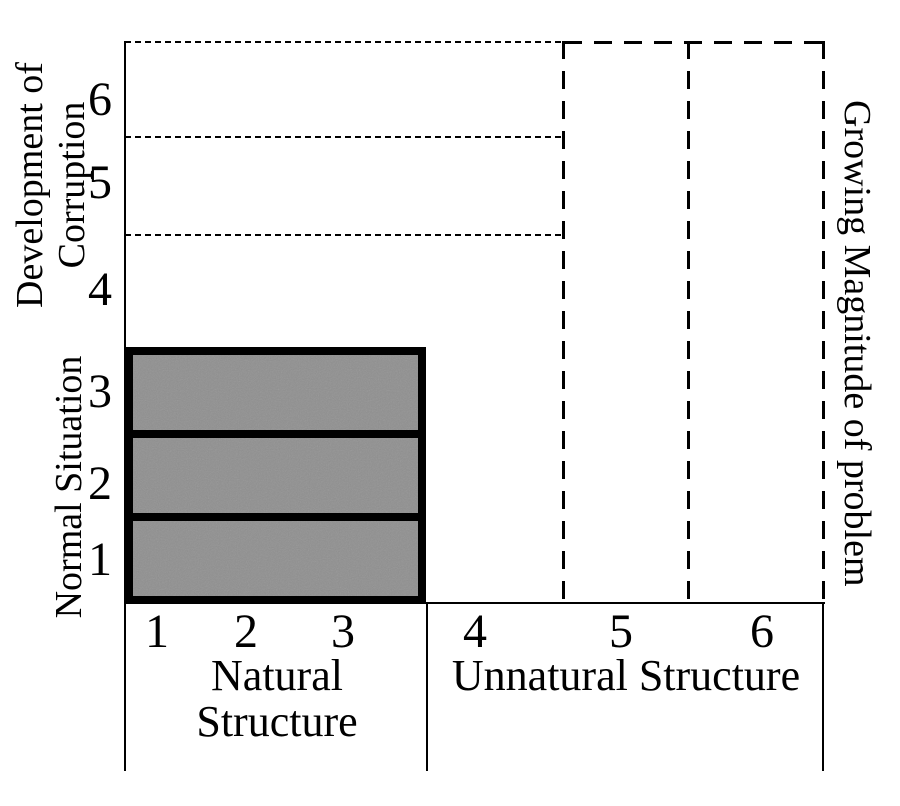 Image resolution: width=900 pixels, height=806 pixels. What do you see at coordinates (563, 322) in the screenshot?
I see `dashed-boundary-x4-x5` at bounding box center [563, 322].